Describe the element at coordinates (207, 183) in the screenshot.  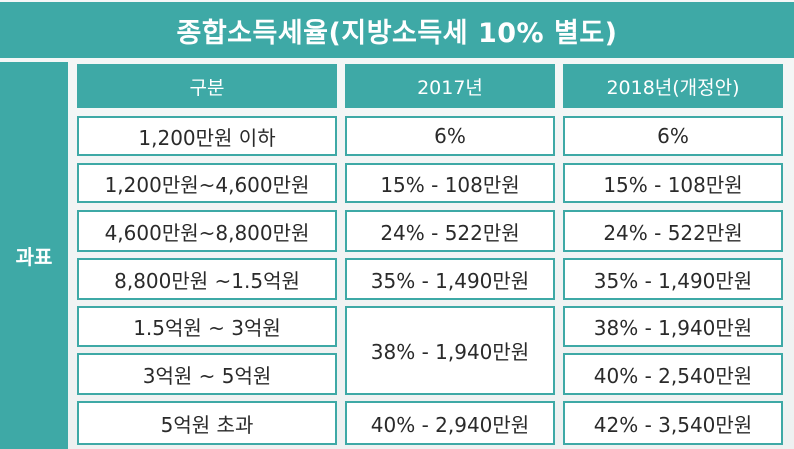
I see `table-cell-bracket: 1,200만원~4,600만원` at that location.